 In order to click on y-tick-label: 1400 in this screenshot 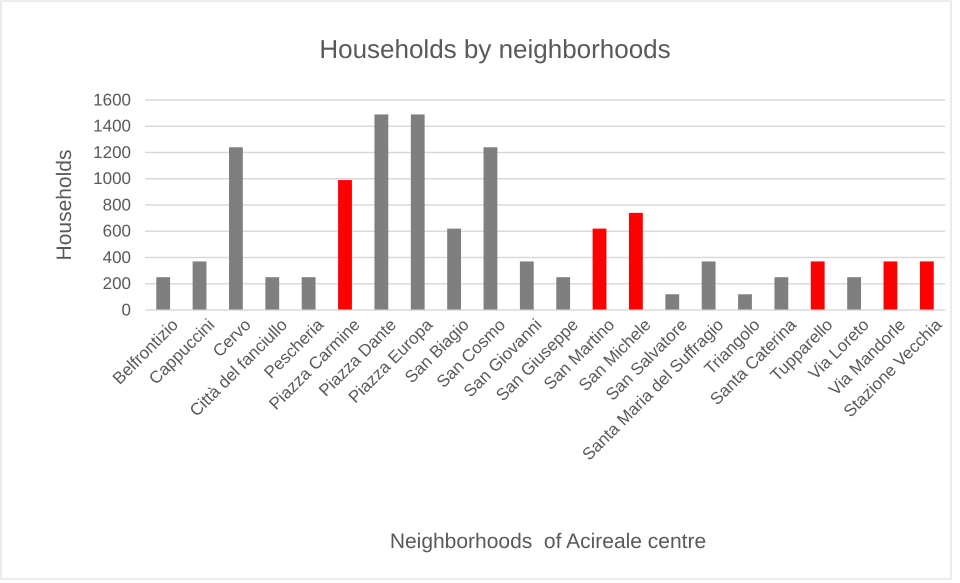, I will do `click(112, 126)`.